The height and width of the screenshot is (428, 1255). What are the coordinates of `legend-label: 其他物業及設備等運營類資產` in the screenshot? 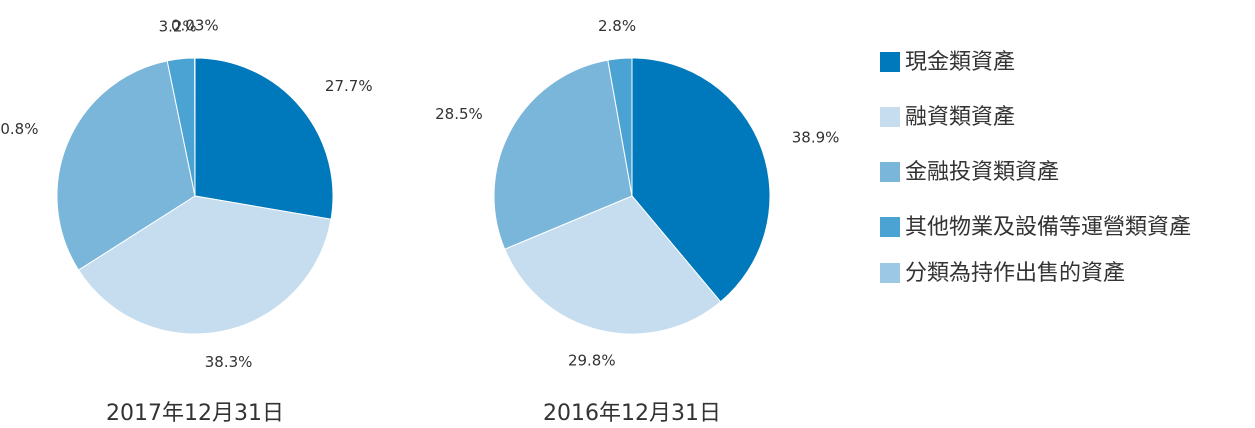 It's located at (1048, 227).